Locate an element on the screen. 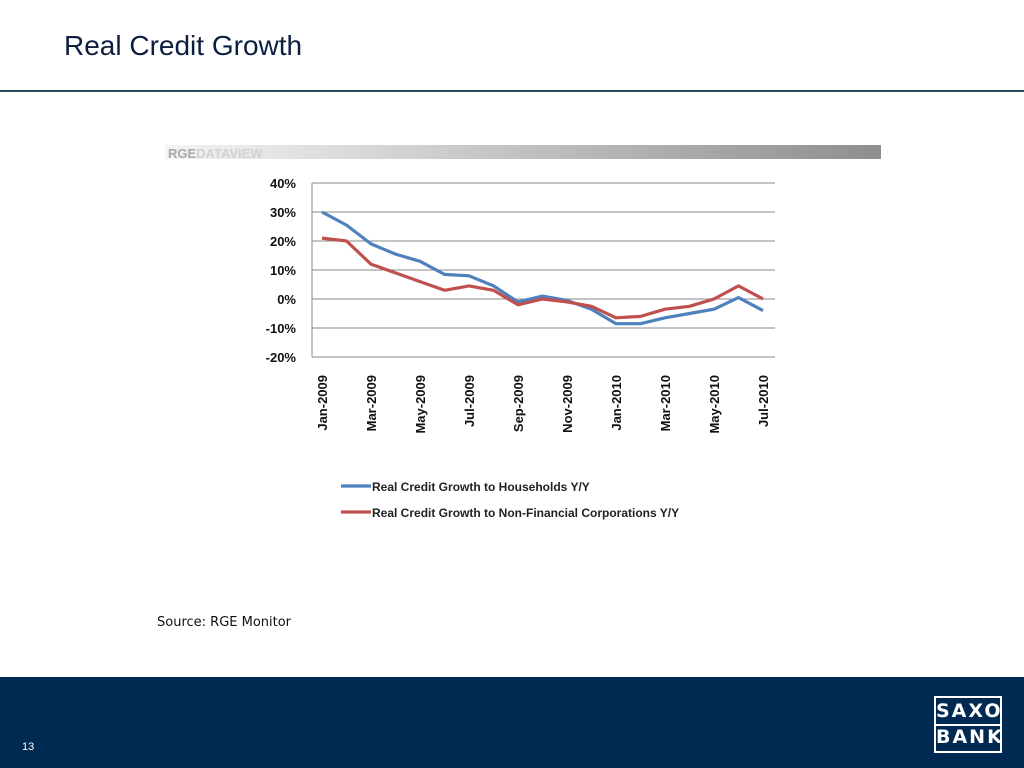  x-tick-label: Jan-2010 is located at coordinates (616, 403).